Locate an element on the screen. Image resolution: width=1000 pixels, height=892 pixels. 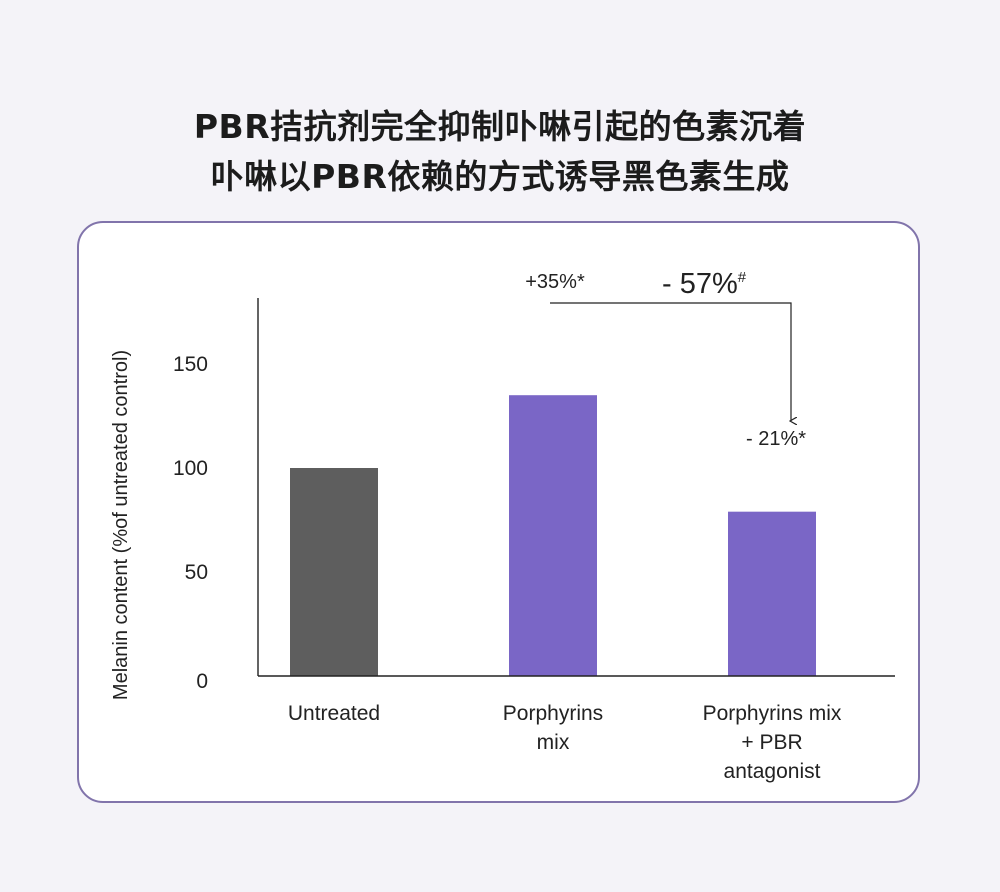
x-tick-label-3-line-2: + PBR is located at coordinates (771, 742).